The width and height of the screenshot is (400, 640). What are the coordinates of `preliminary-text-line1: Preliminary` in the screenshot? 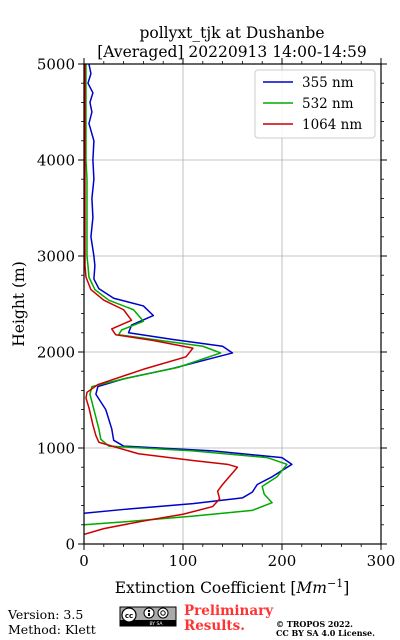 It's located at (229, 611).